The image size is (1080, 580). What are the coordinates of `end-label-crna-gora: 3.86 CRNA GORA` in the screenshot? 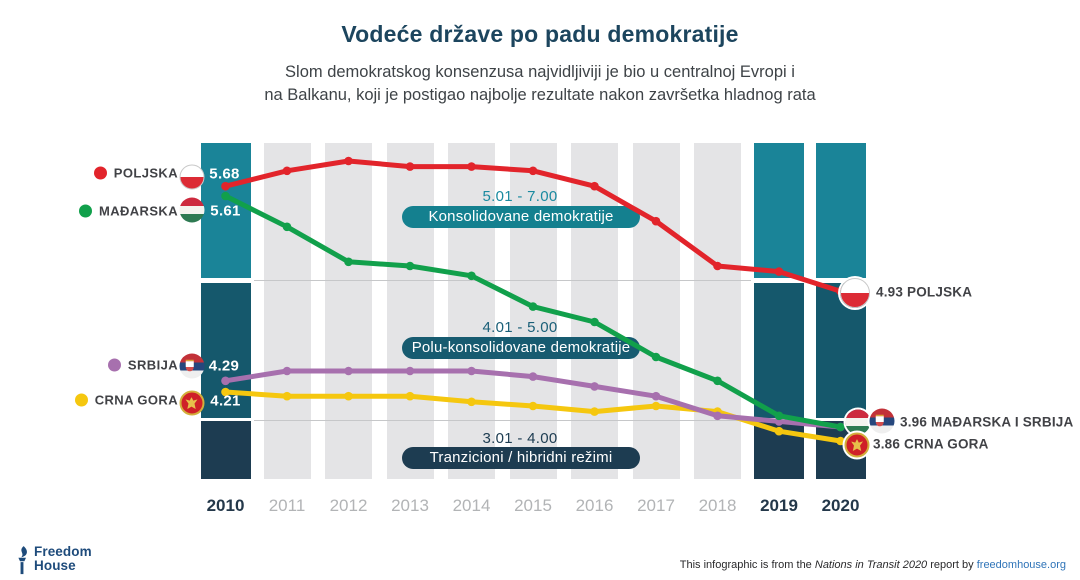 It's located at (931, 444).